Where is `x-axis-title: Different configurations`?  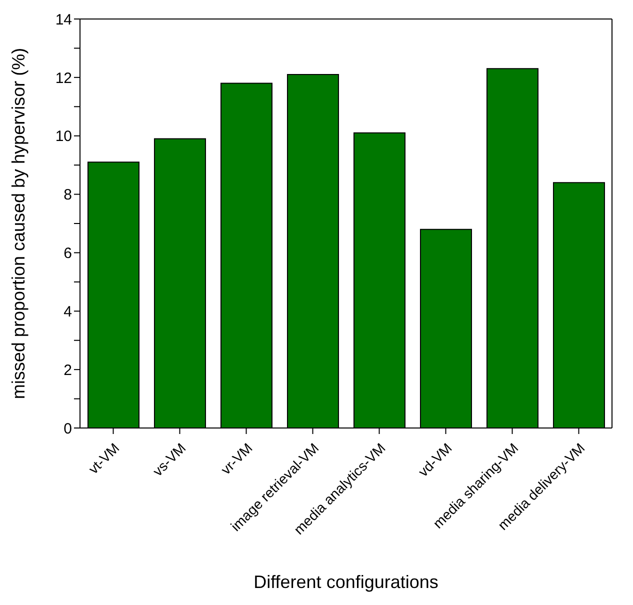 x-axis-title: Different configurations is located at coordinates (346, 582).